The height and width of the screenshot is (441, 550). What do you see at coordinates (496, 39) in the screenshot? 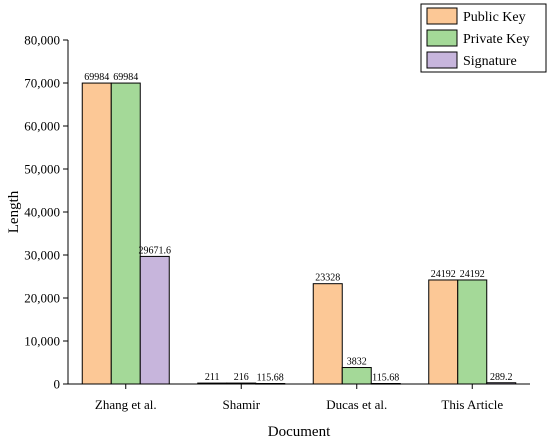
I see `legend-label: Private Key` at bounding box center [496, 39].